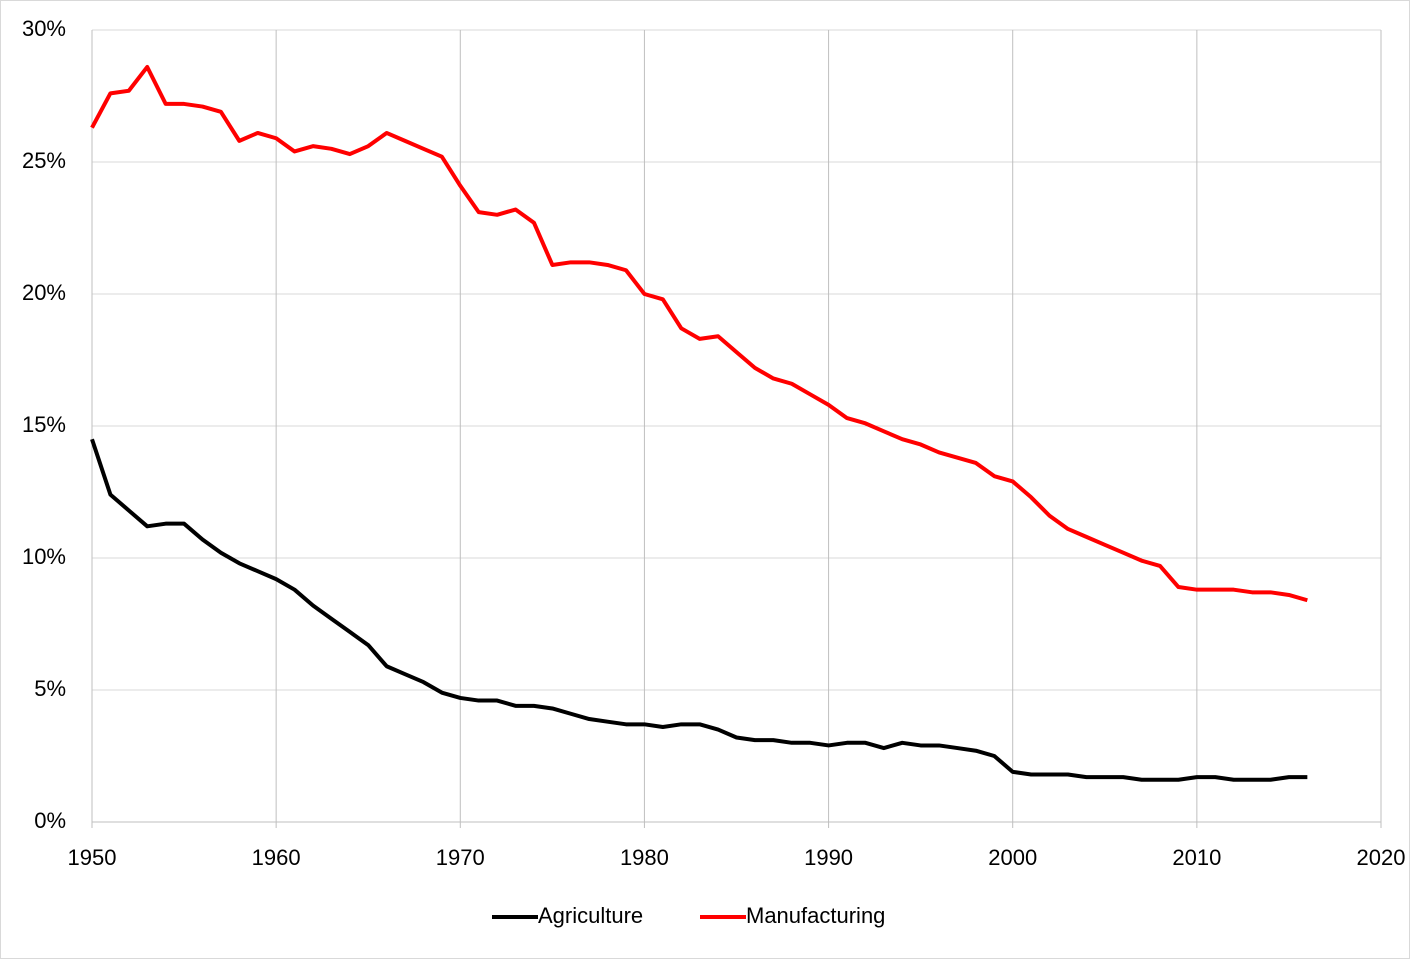  Describe the element at coordinates (44, 292) in the screenshot. I see `y-tick-label: 20%` at that location.